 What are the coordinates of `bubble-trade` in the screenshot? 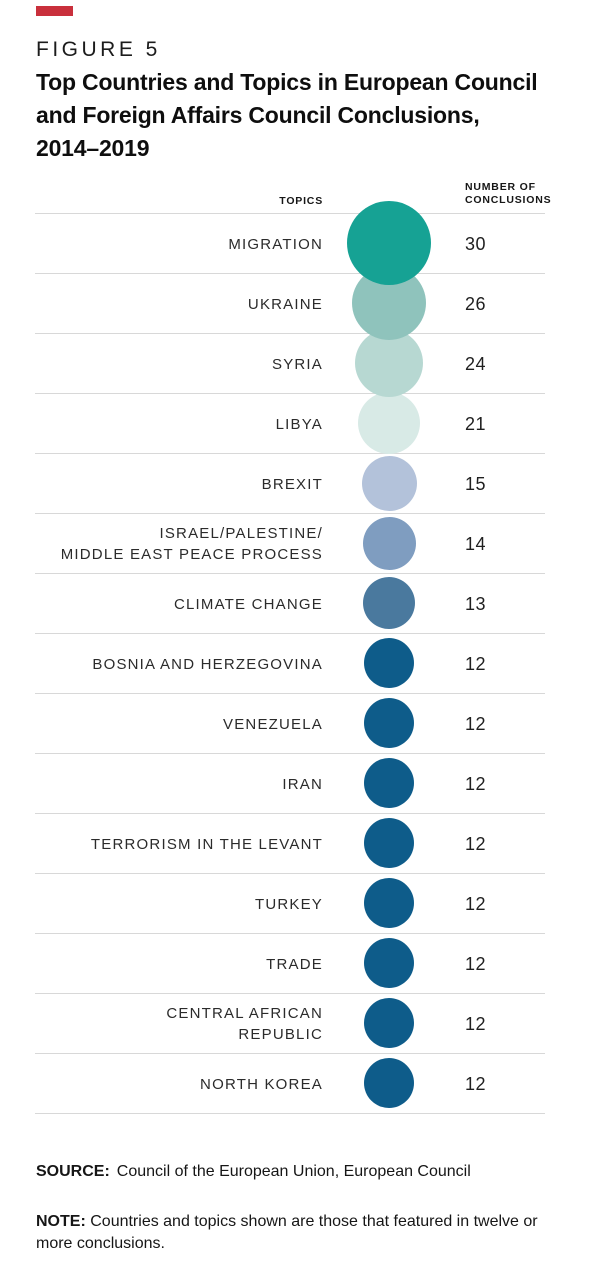 It's located at (389, 963).